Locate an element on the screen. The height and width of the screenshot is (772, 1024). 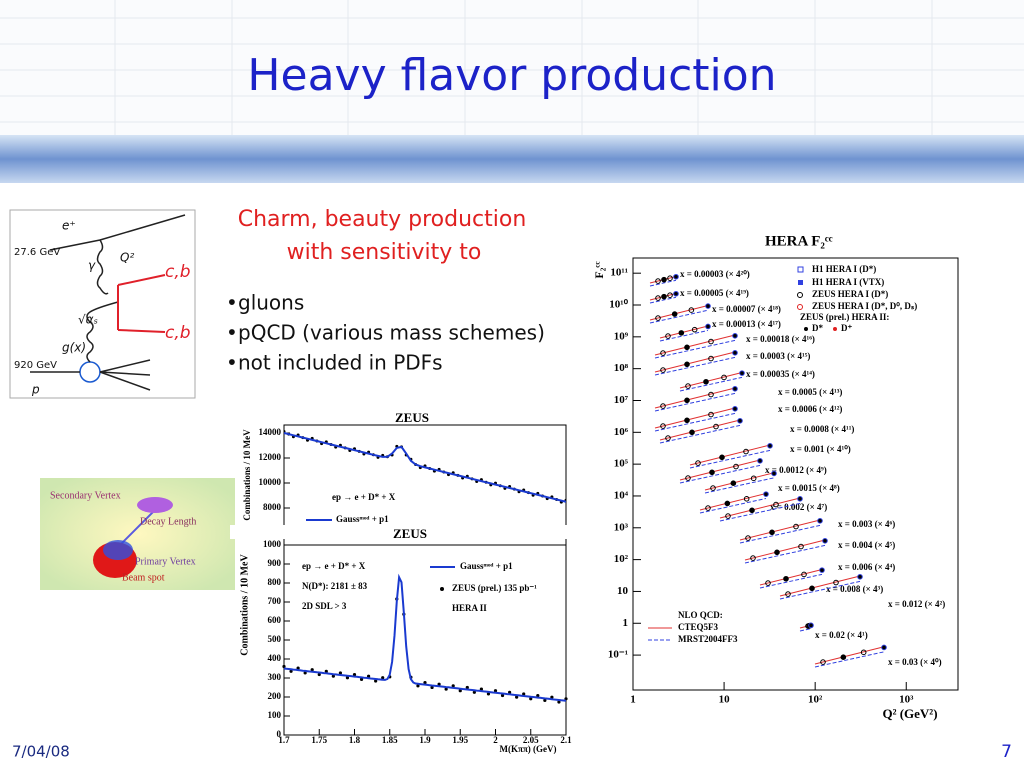
x-tick-label: 1.95 is located at coordinates (460, 740).